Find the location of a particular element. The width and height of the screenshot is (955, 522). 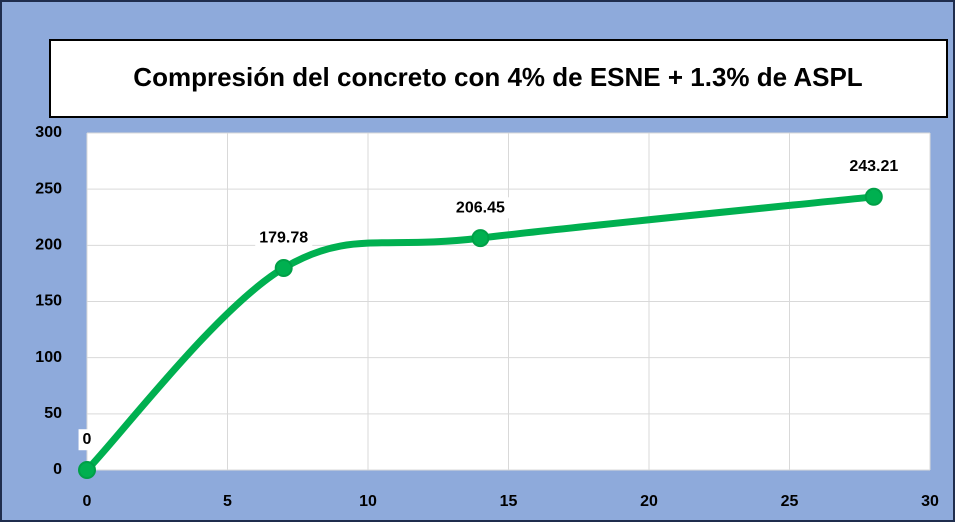

y-tick-label: 150 is located at coordinates (48, 301).